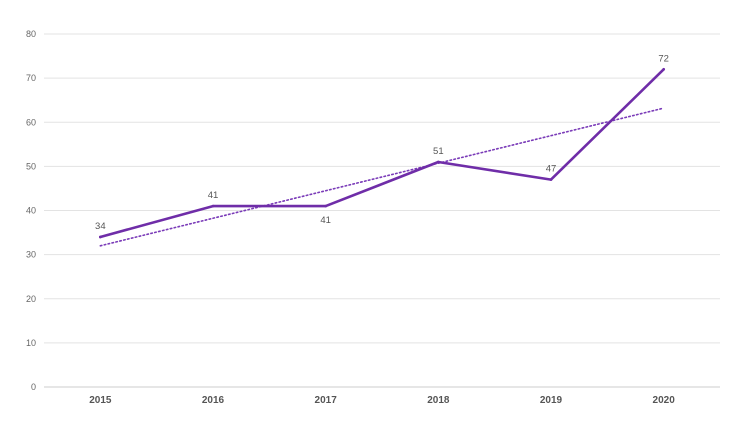 The height and width of the screenshot is (422, 750). Describe the element at coordinates (31, 166) in the screenshot. I see `y-tick-label: 50` at that location.